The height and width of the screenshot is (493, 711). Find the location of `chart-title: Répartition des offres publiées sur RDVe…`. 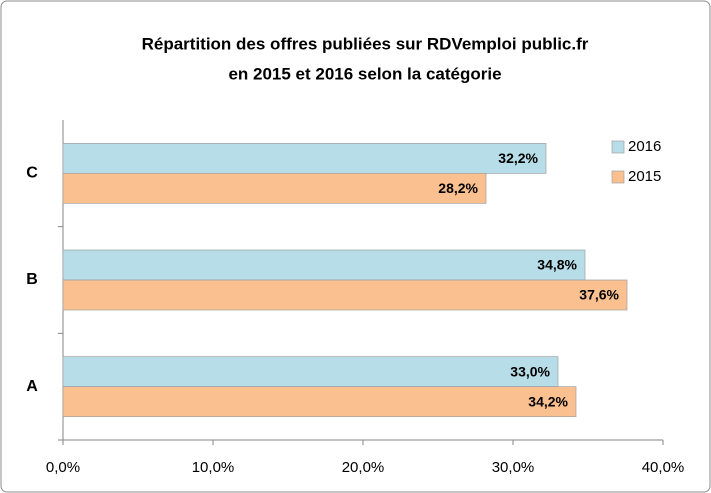

chart-title: Répartition des offres publiées sur RDVe… is located at coordinates (365, 43).